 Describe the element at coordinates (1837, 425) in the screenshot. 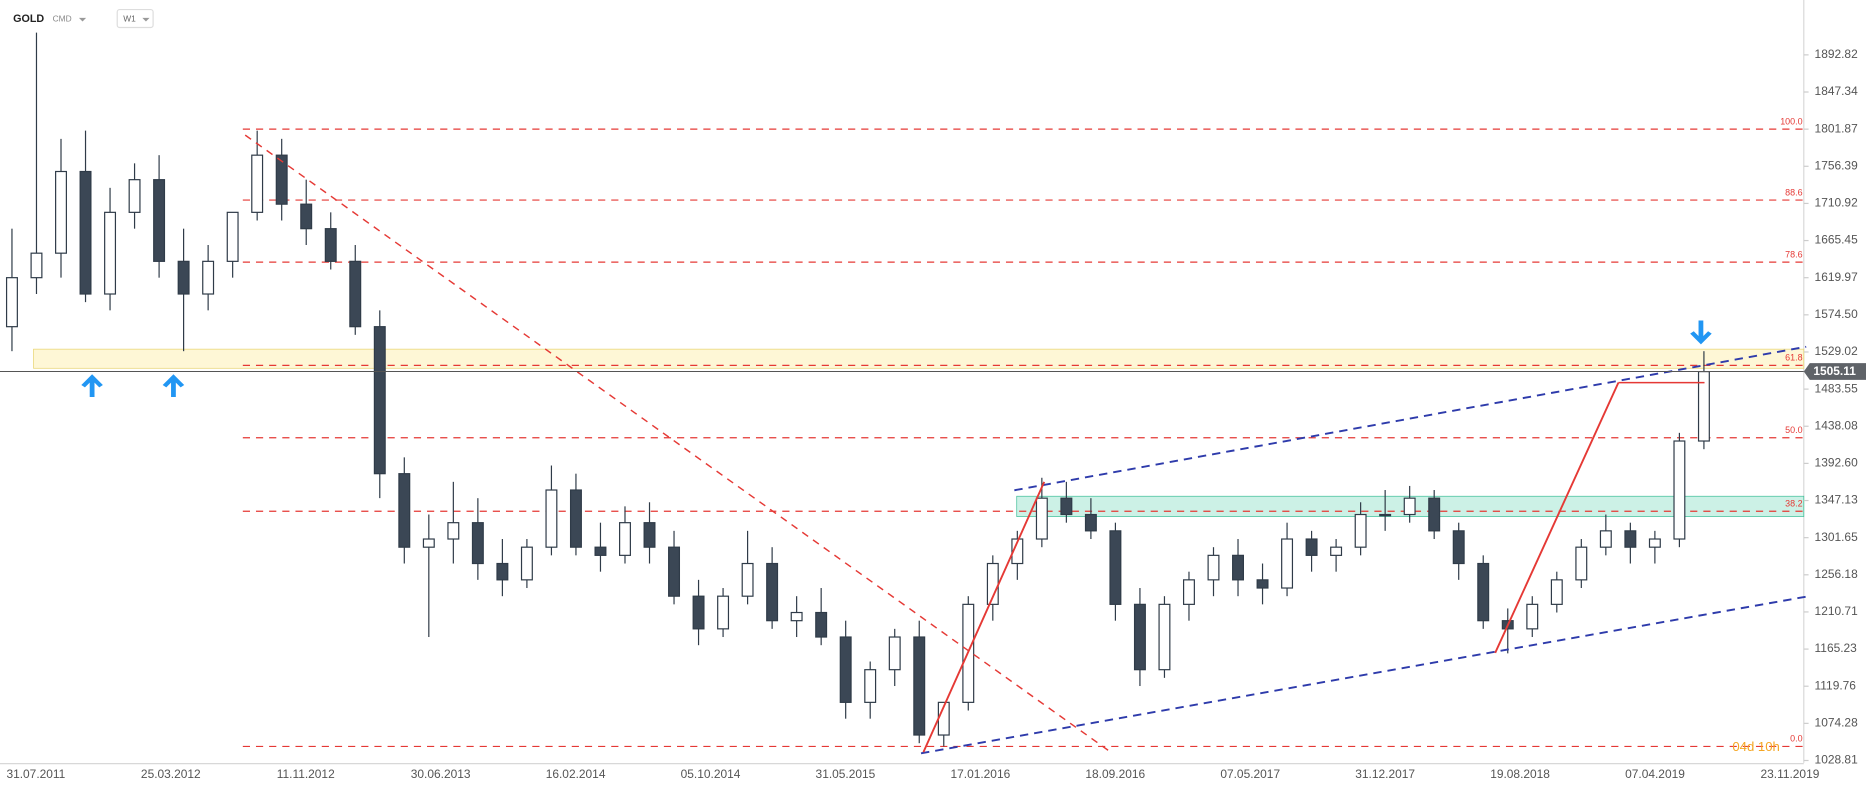

I see `y-tick-label: 1438.08` at that location.